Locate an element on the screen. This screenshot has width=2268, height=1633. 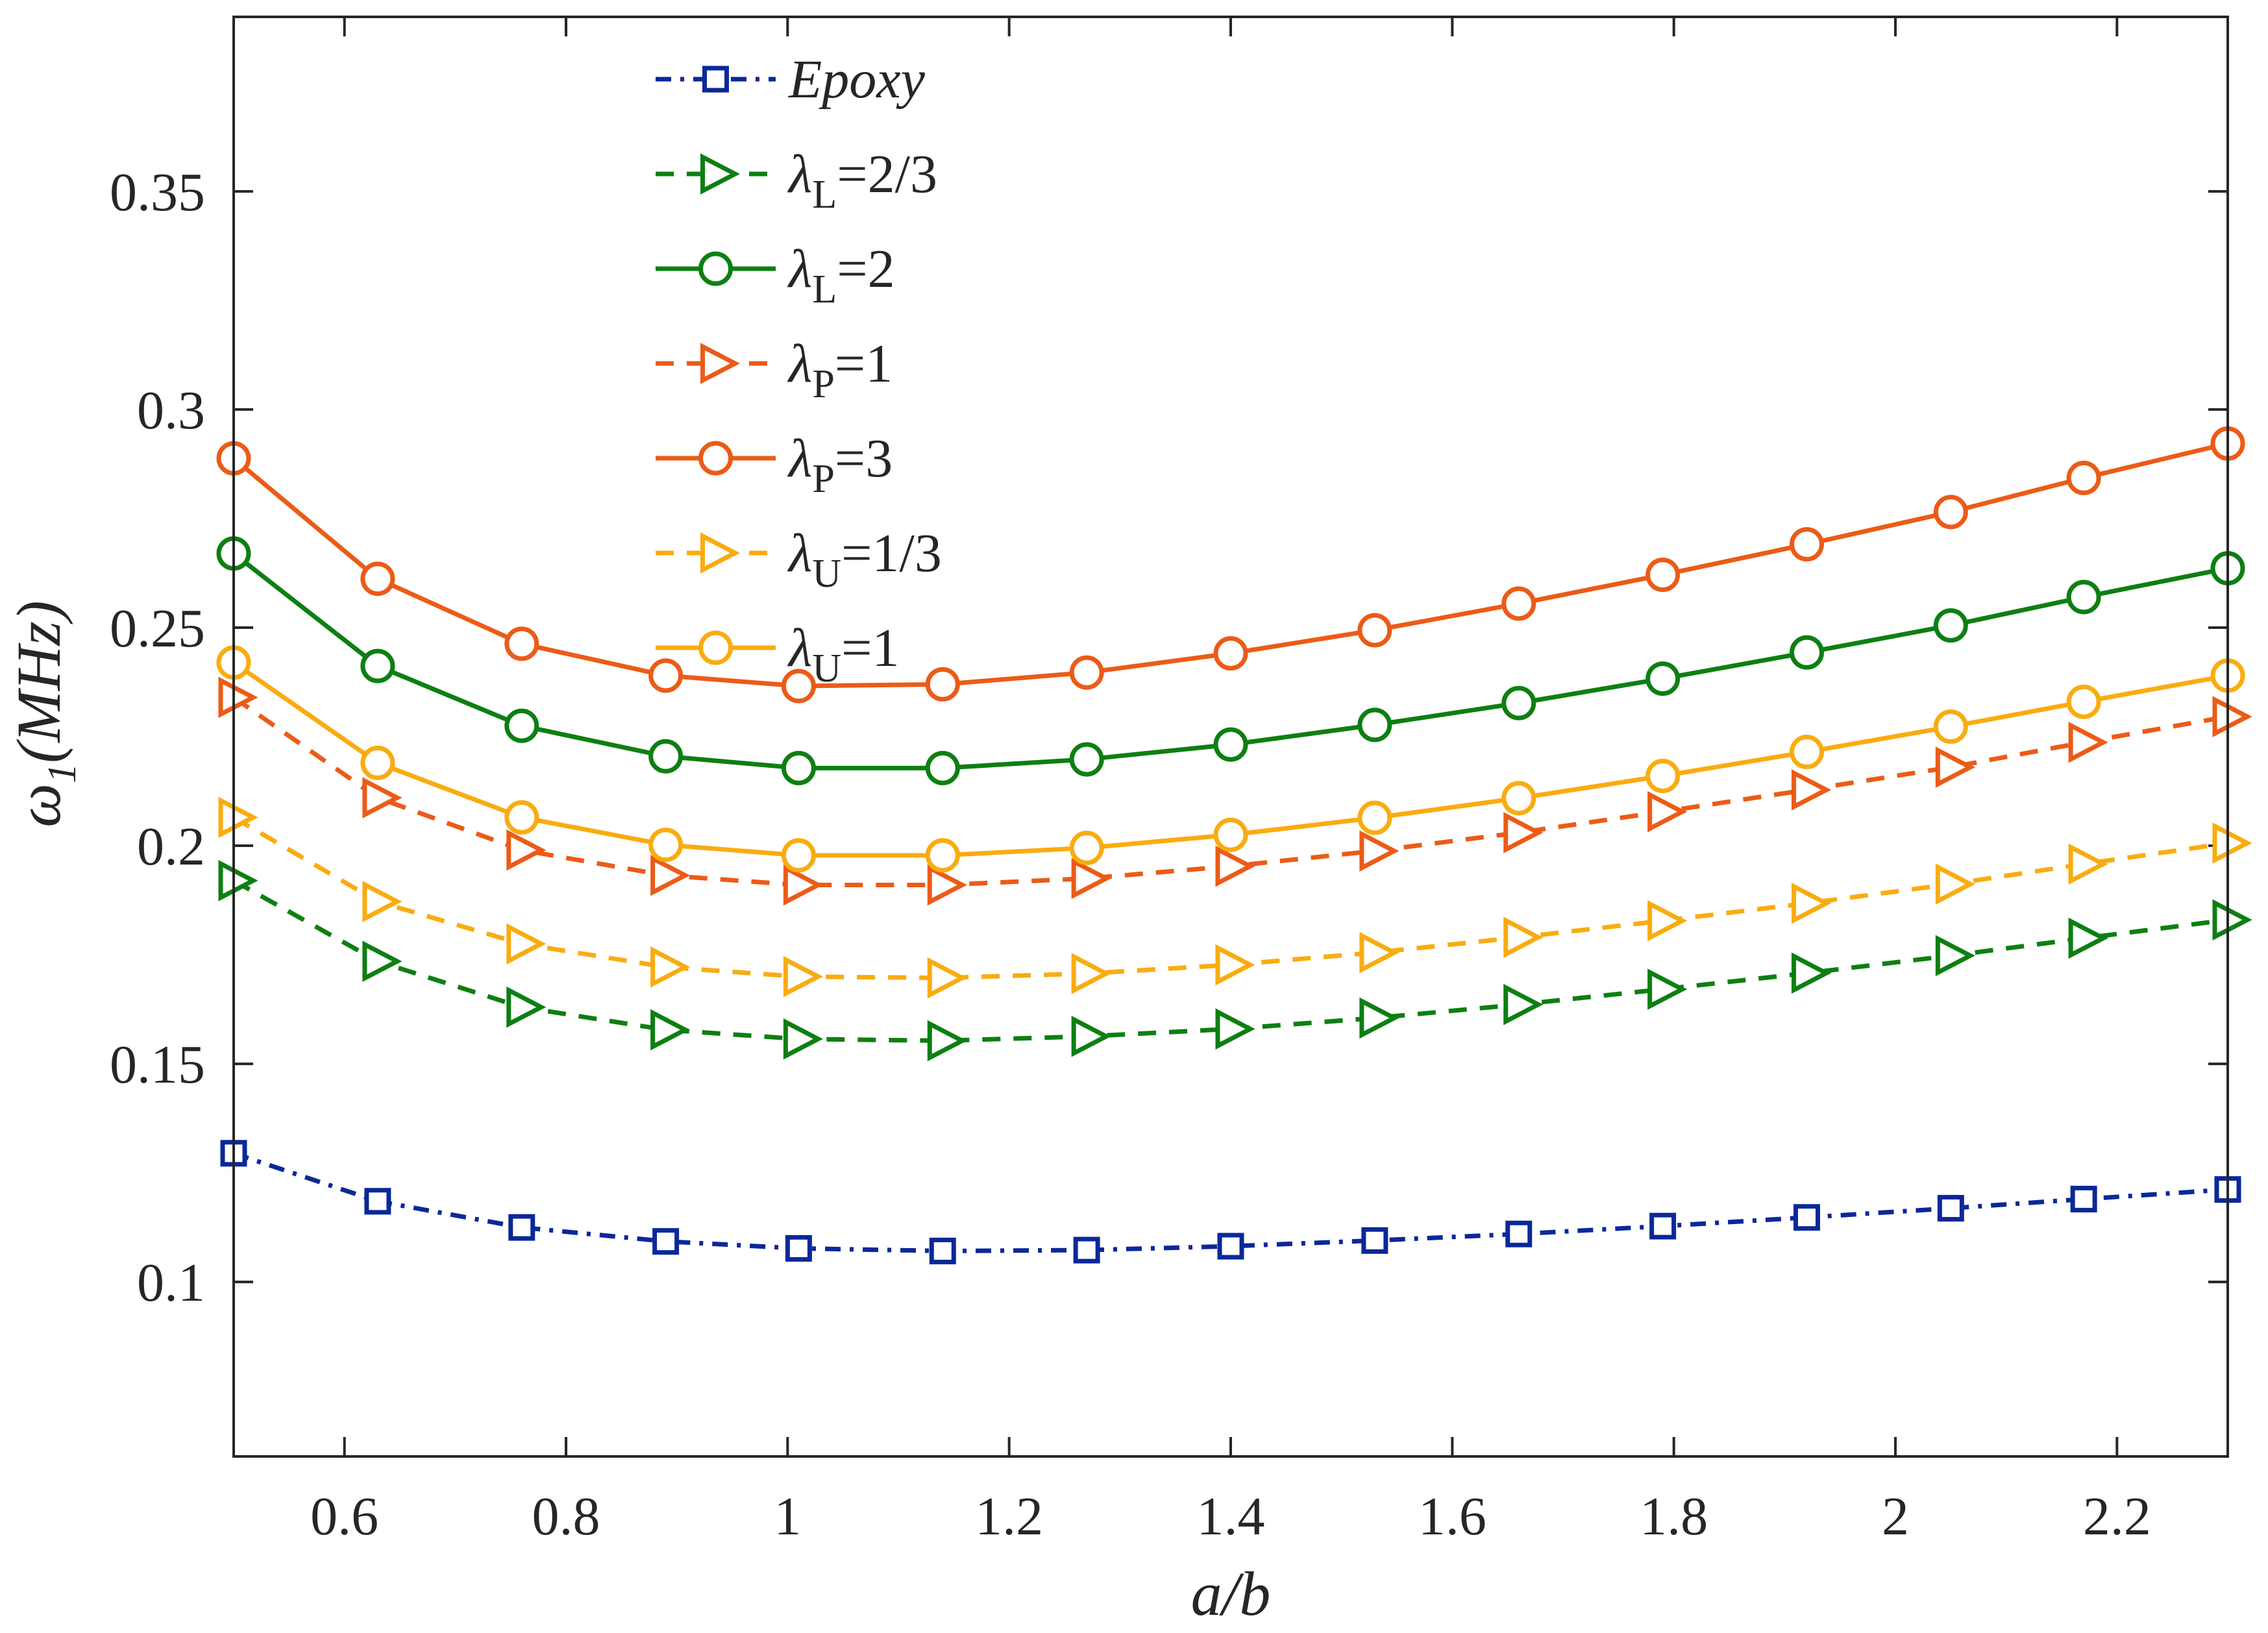
legend-label: λU=1/3 is located at coordinates (864, 559).